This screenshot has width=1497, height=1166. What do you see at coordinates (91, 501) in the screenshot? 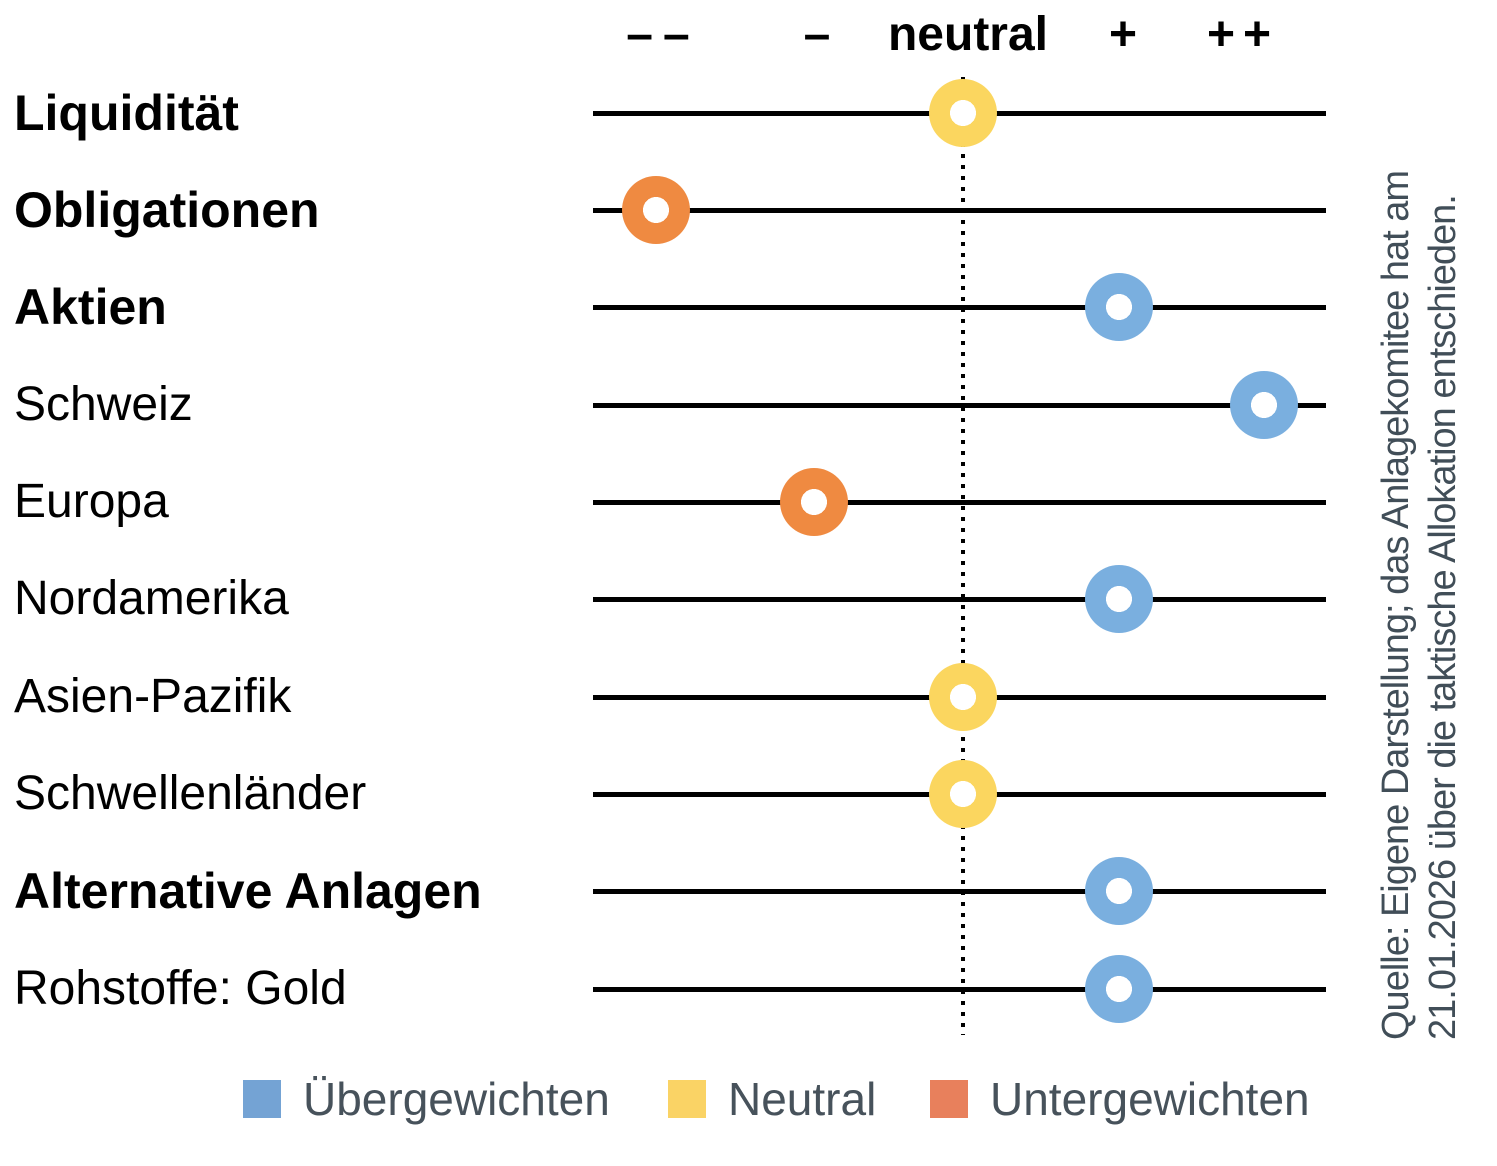
I see `row-label: Europa` at bounding box center [91, 501].